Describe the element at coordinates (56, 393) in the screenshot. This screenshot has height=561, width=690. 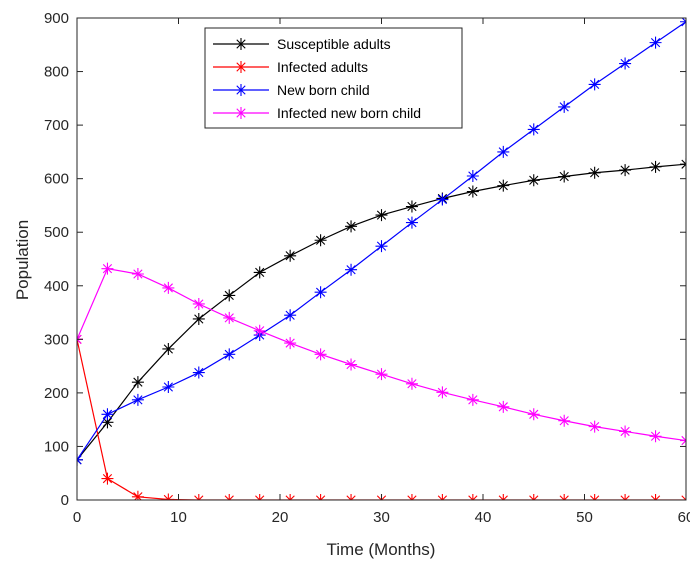
I see `y-tick-label: 200` at that location.